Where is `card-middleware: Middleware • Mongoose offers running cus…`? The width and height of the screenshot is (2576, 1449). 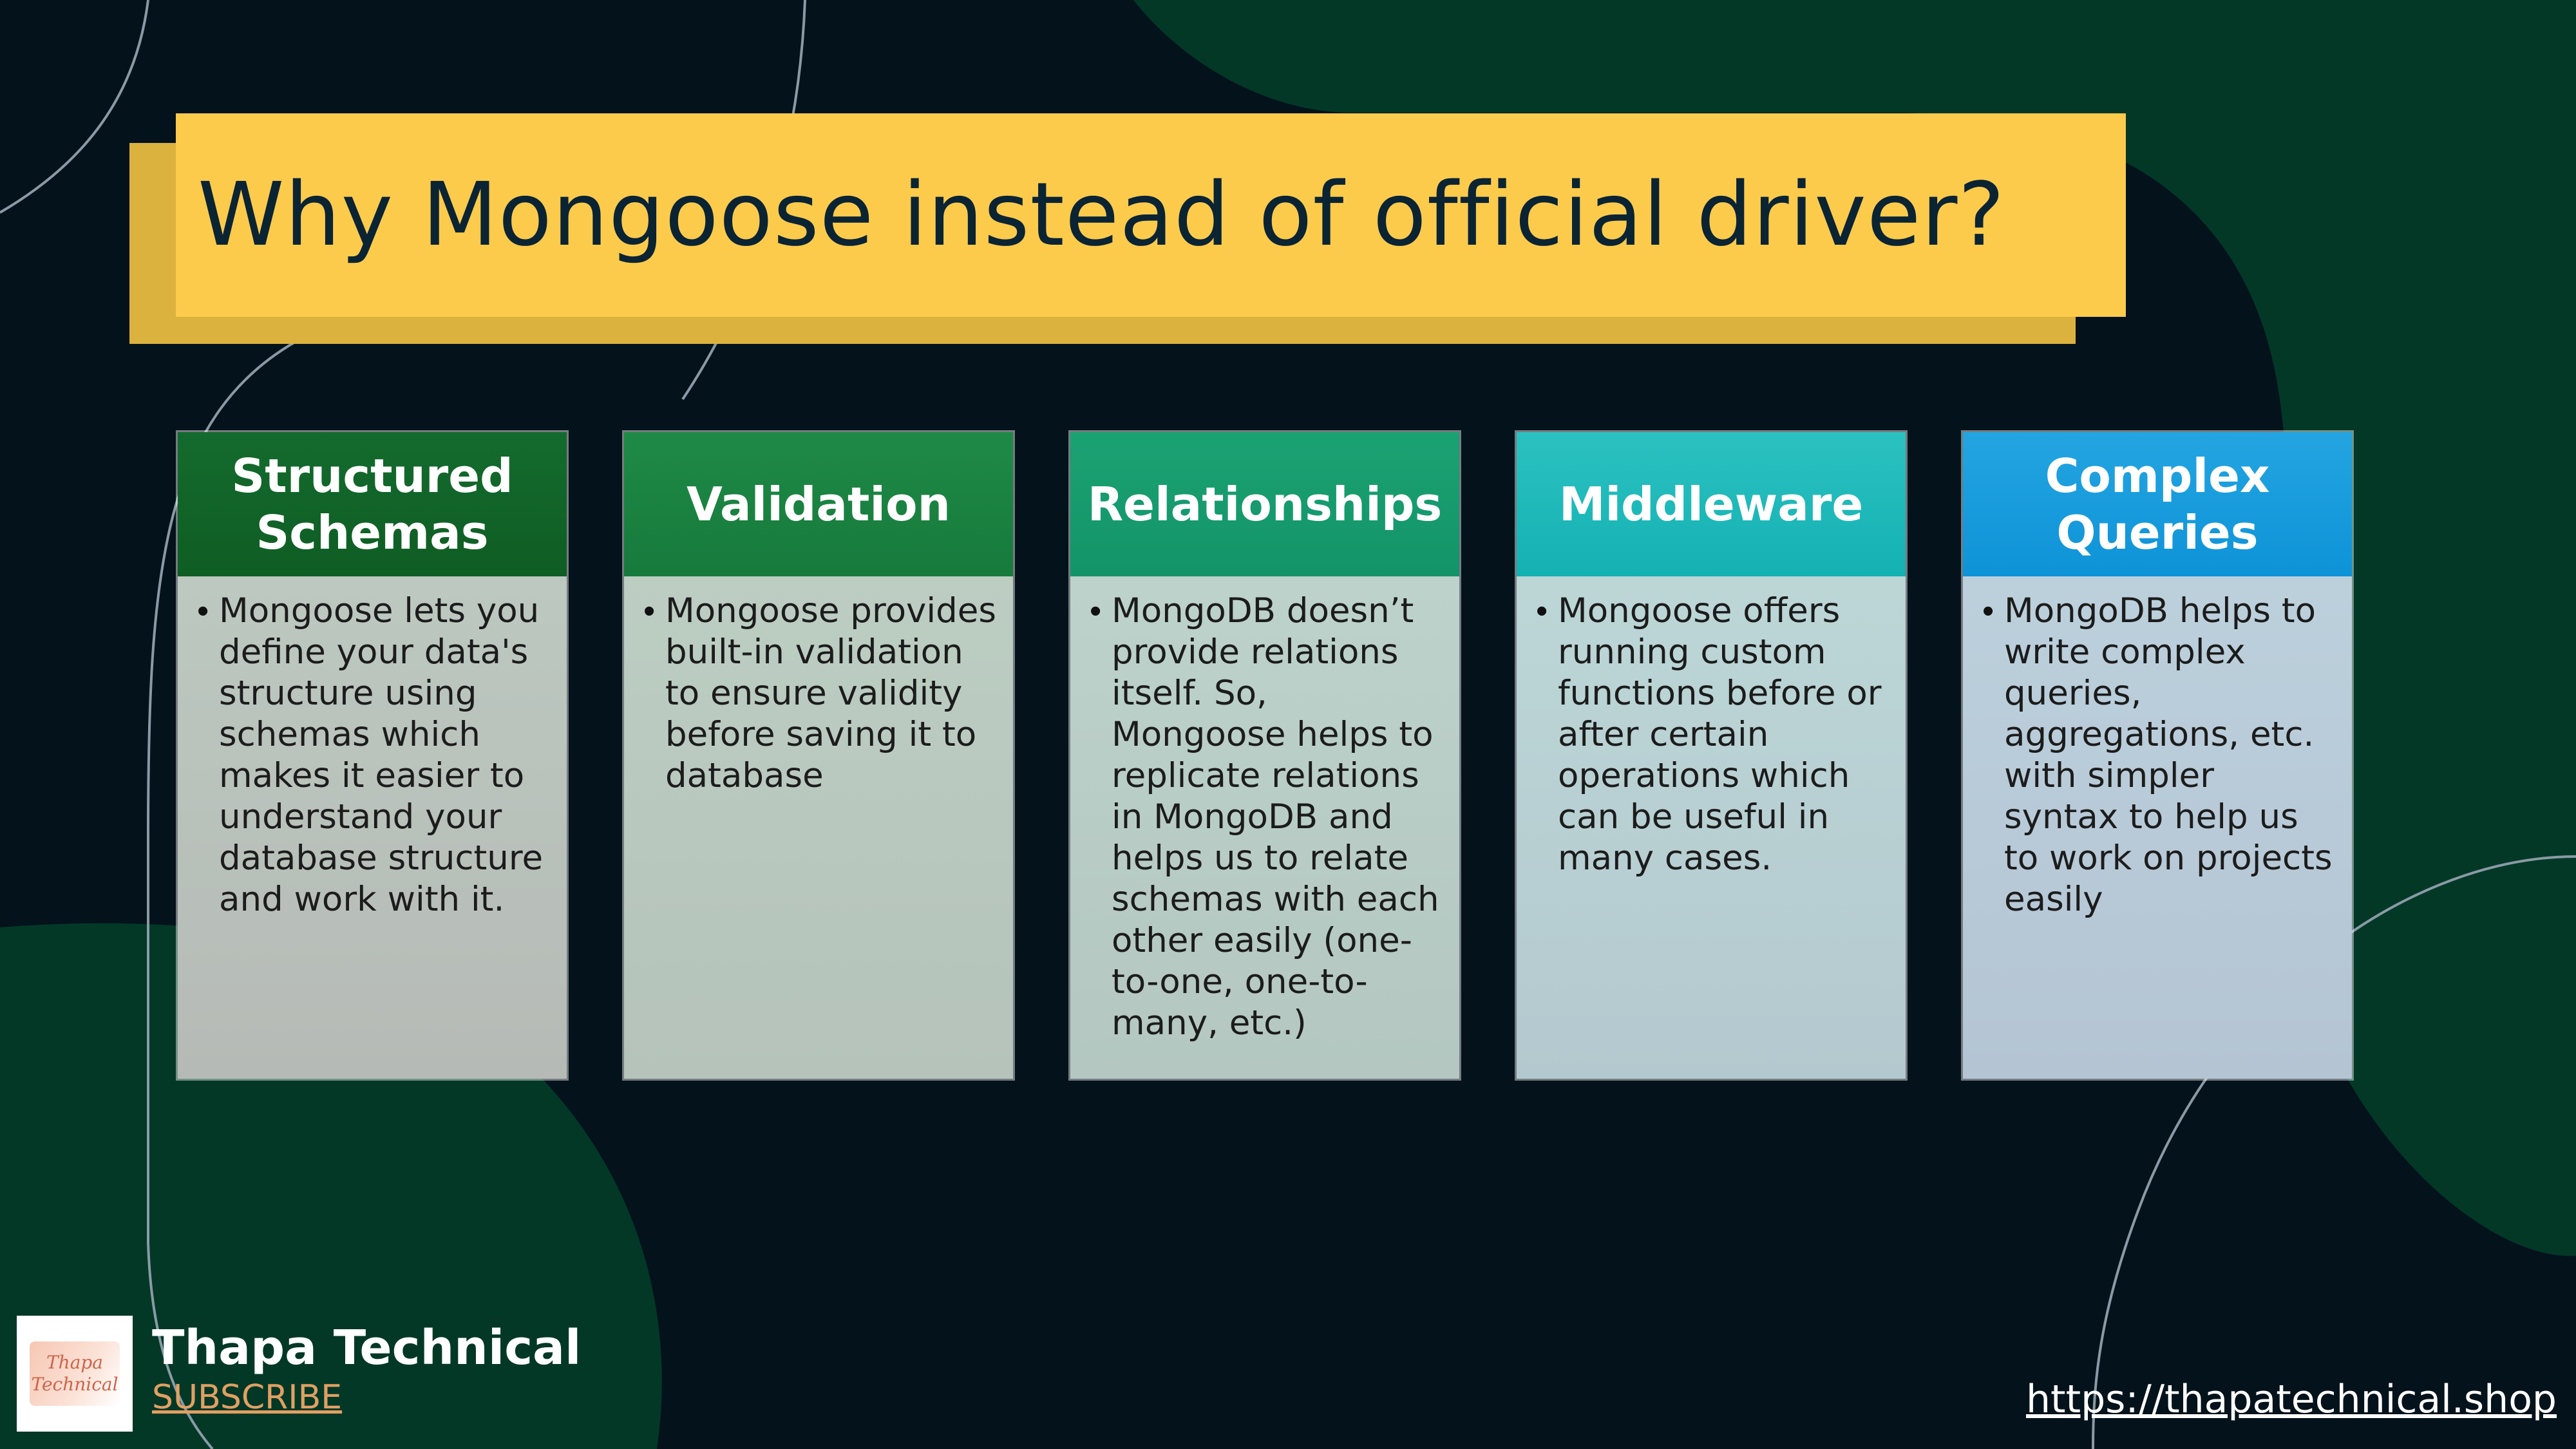 card-middleware: Middleware • Mongoose offers running cus… is located at coordinates (1711, 755).